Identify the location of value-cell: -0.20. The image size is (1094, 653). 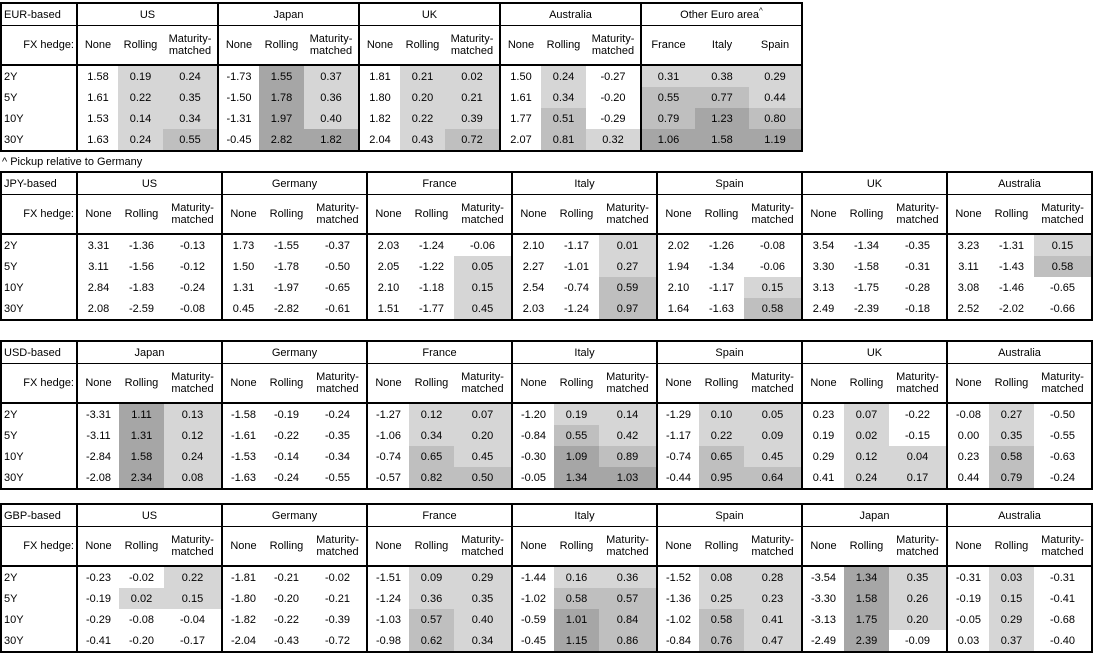
(141, 640).